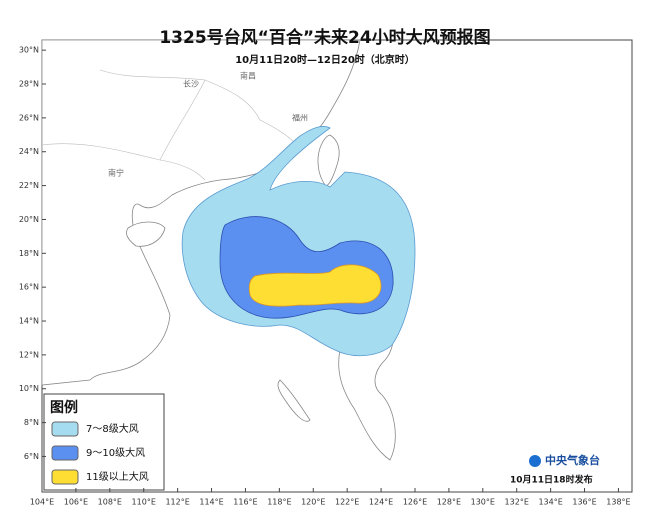  I want to click on lat-tick-label: 30°N, so click(29, 50).